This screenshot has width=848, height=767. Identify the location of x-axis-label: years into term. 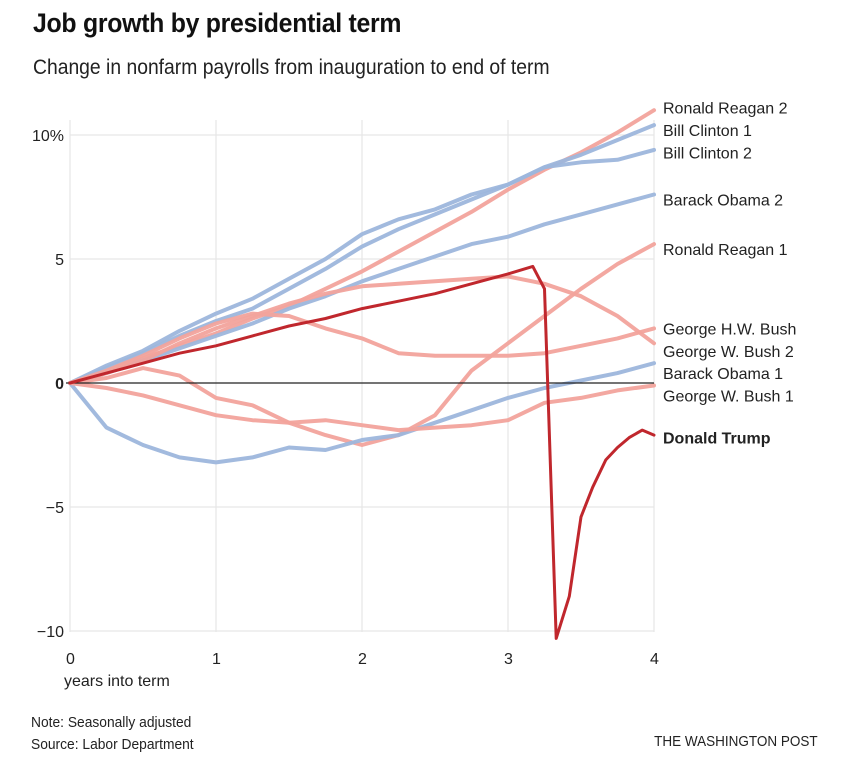
(117, 681).